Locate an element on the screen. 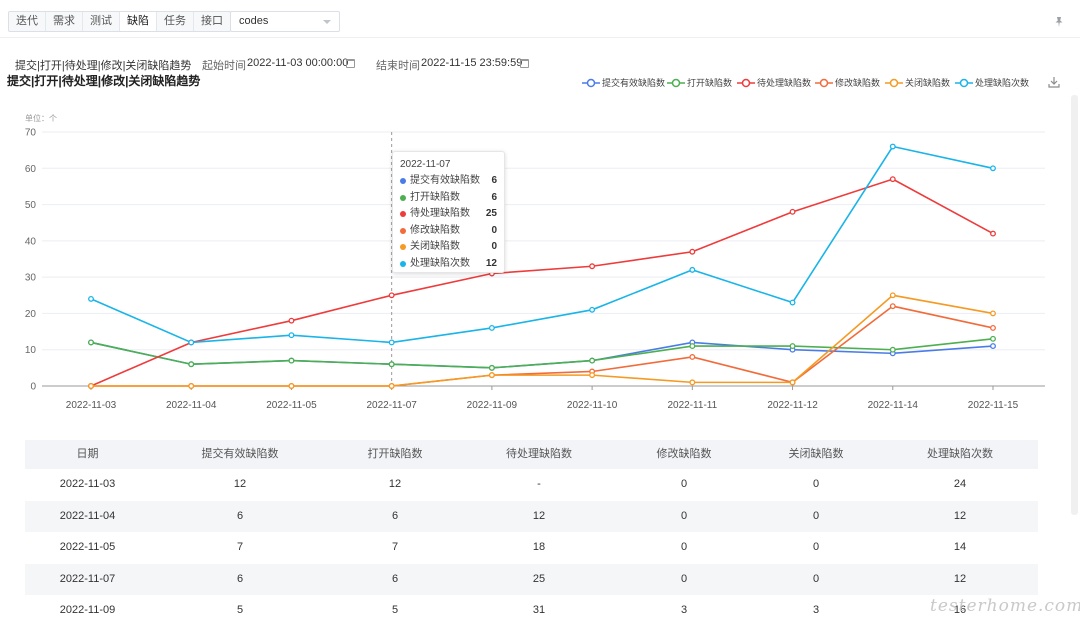  tab-test: 测试 is located at coordinates (101, 21).